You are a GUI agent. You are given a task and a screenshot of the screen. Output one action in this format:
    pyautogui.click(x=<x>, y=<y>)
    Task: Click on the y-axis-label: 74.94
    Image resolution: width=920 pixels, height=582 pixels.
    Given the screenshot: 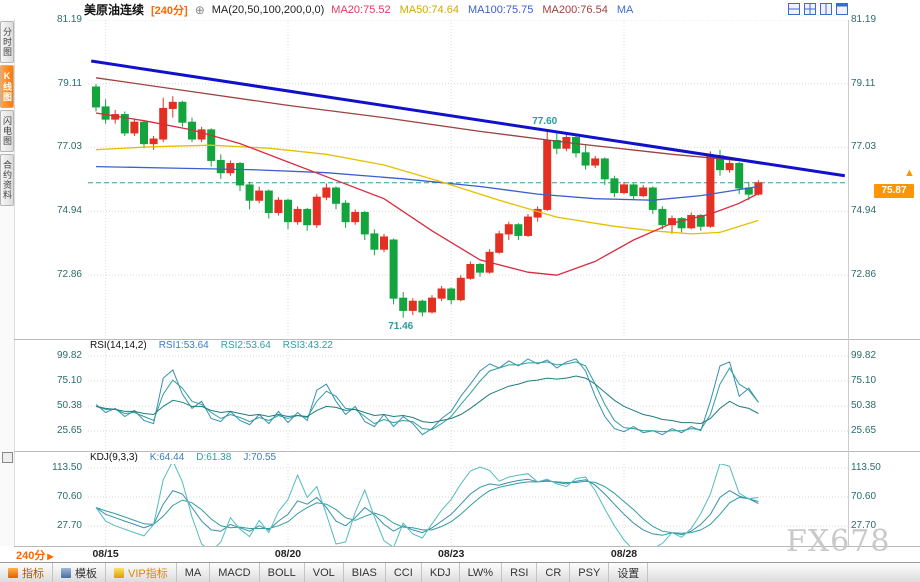 What is the action you would take?
    pyautogui.click(x=864, y=211)
    